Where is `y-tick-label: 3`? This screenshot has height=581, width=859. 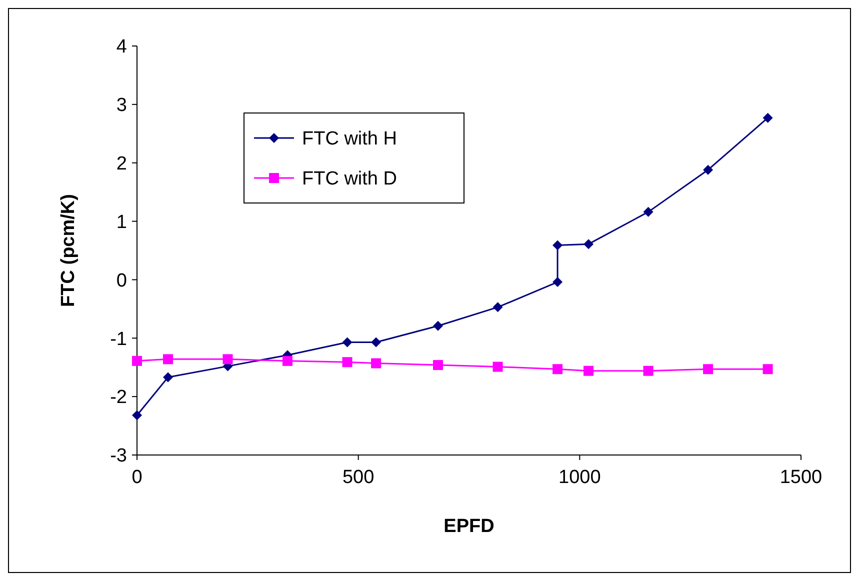
y-tick-label: 3 is located at coordinates (121, 105).